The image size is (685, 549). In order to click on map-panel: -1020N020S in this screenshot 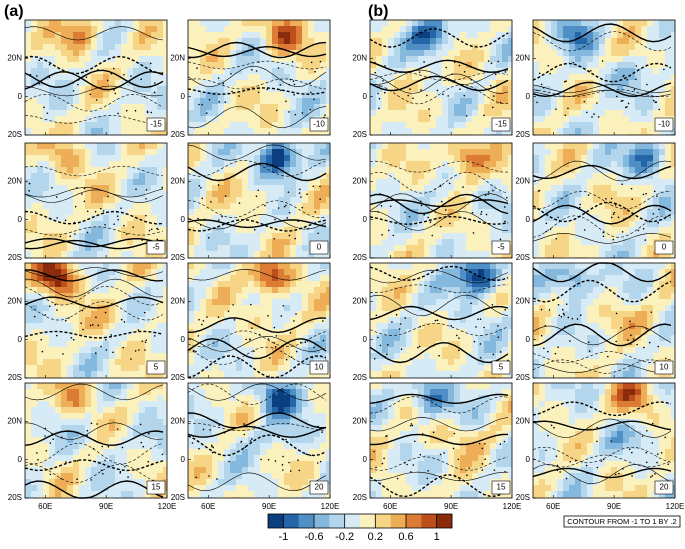, I will do `click(595, 79)`.